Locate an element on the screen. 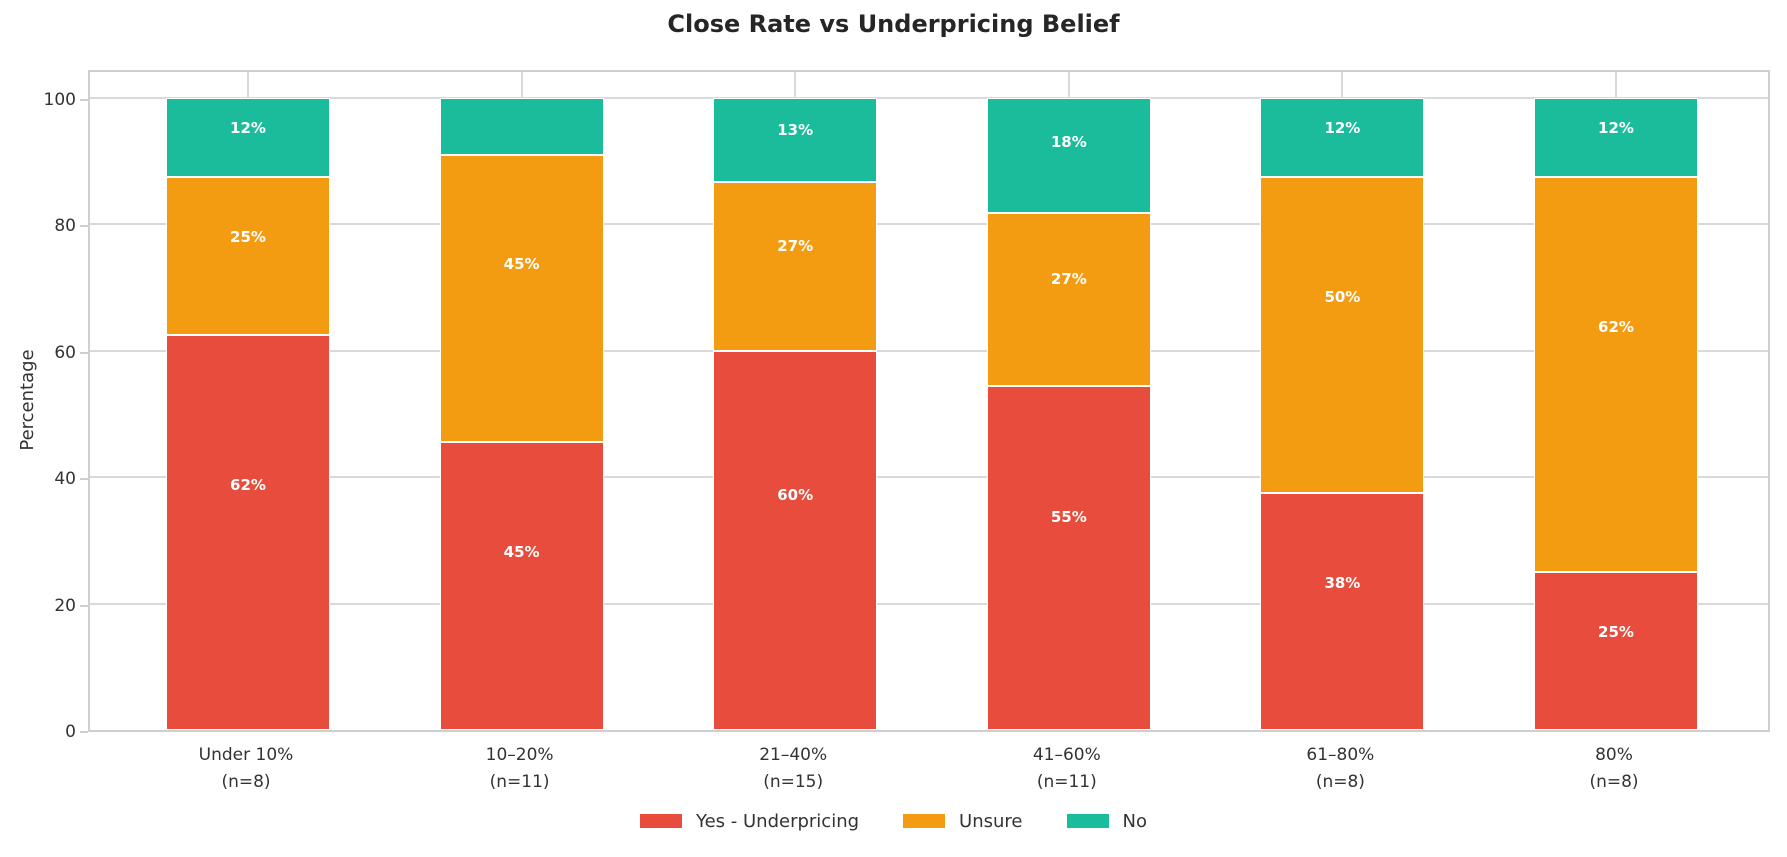 Image resolution: width=1787 pixels, height=857 pixels. x-tick-label: 61–80% (n=8) is located at coordinates (1340, 769).